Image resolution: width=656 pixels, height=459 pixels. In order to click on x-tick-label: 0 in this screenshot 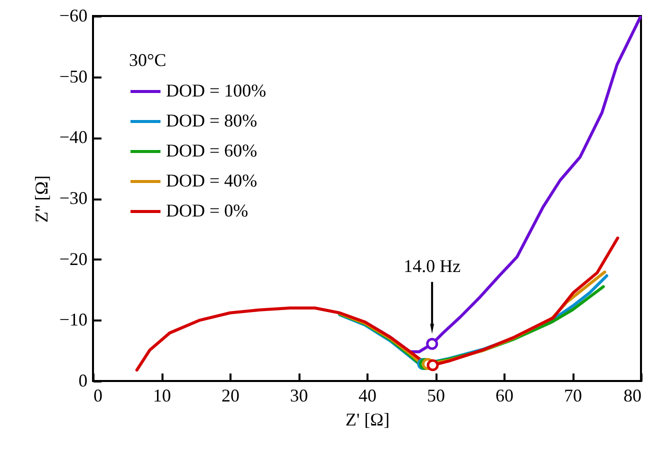, I will do `click(98, 396)`.